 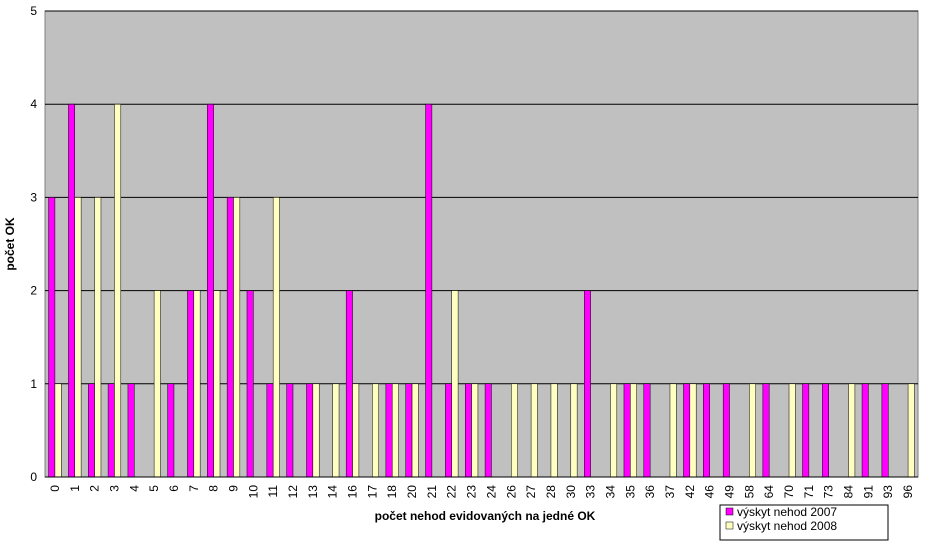 I want to click on y-tick-label: 3, so click(x=33, y=197).